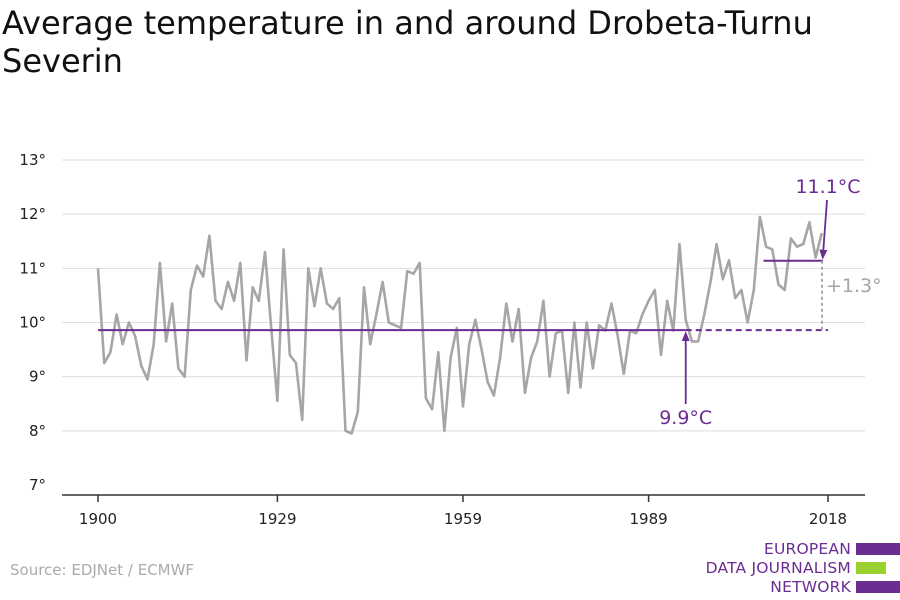 This screenshot has height=600, width=900. Describe the element at coordinates (37, 377) in the screenshot. I see `y-tick-label: 9°` at that location.